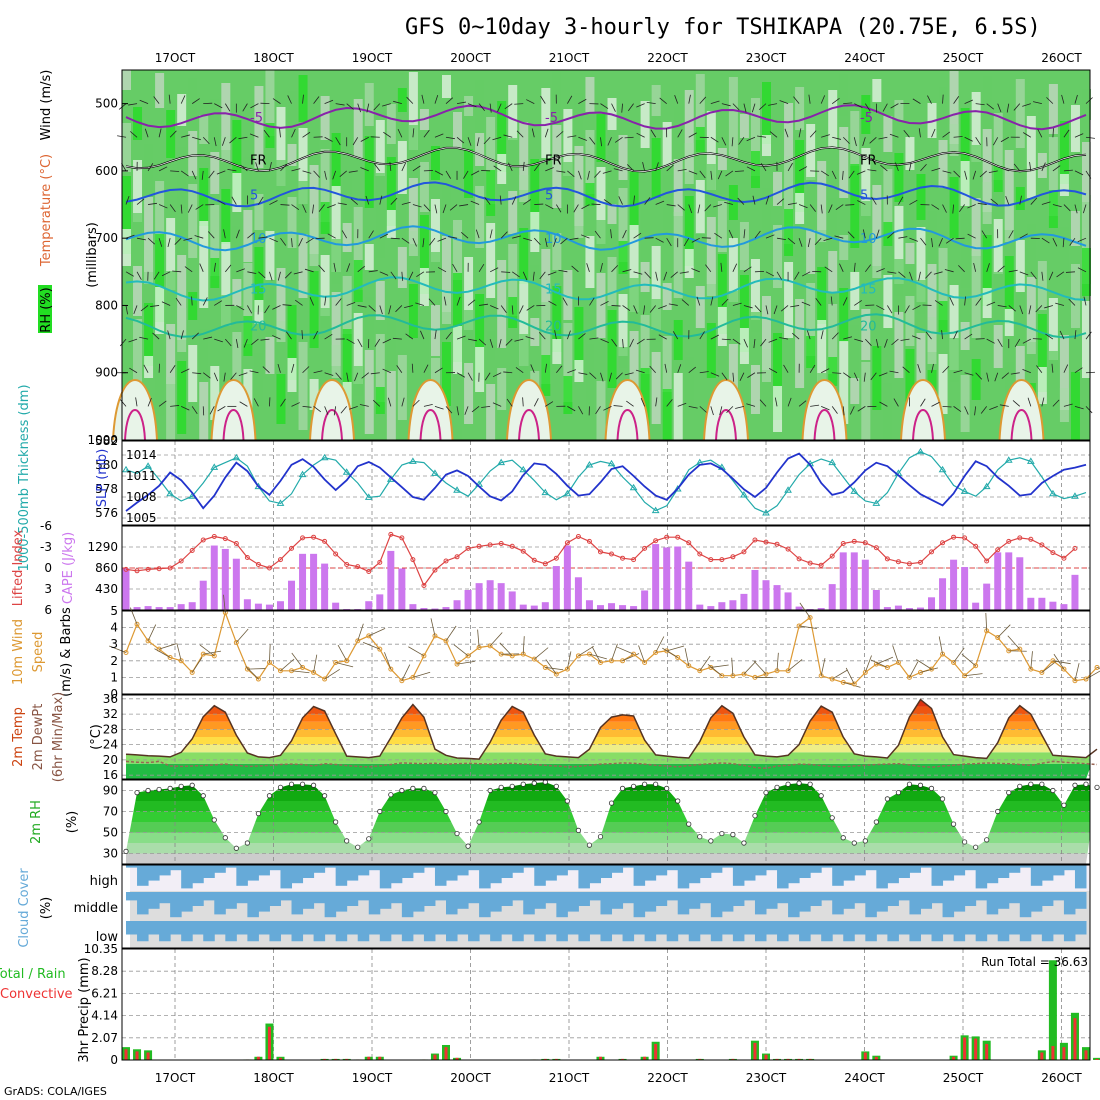 Image resolution: width=1100 pixels, height=1100 pixels. I want to click on y-tick-label: 700, so click(106, 238).